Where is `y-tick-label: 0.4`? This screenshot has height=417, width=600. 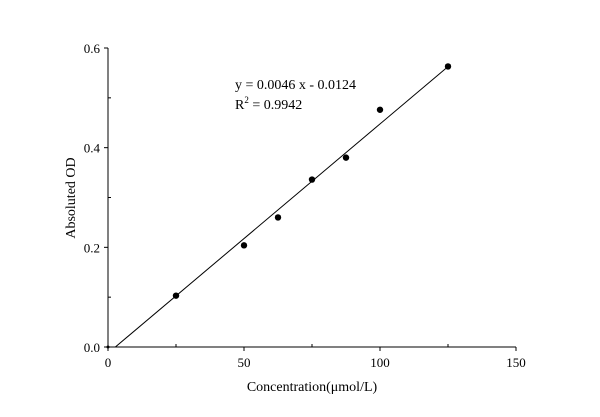
y-tick-label: 0.4 is located at coordinates (92, 148).